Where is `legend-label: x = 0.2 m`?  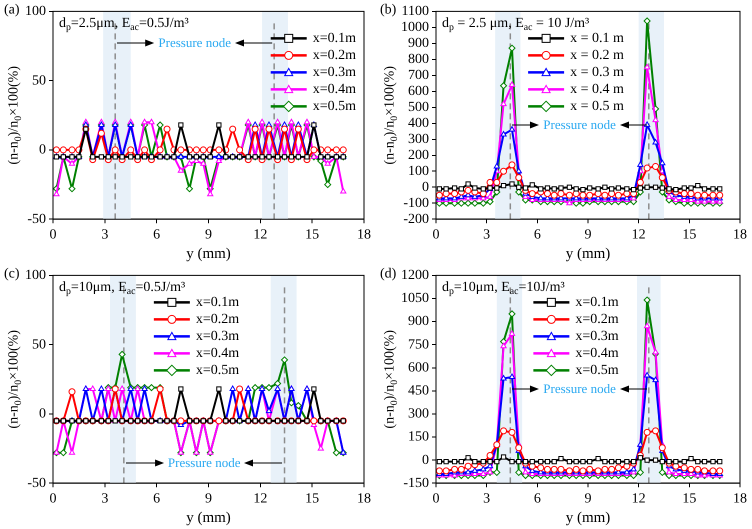 legend-label: x = 0.2 m is located at coordinates (597, 56).